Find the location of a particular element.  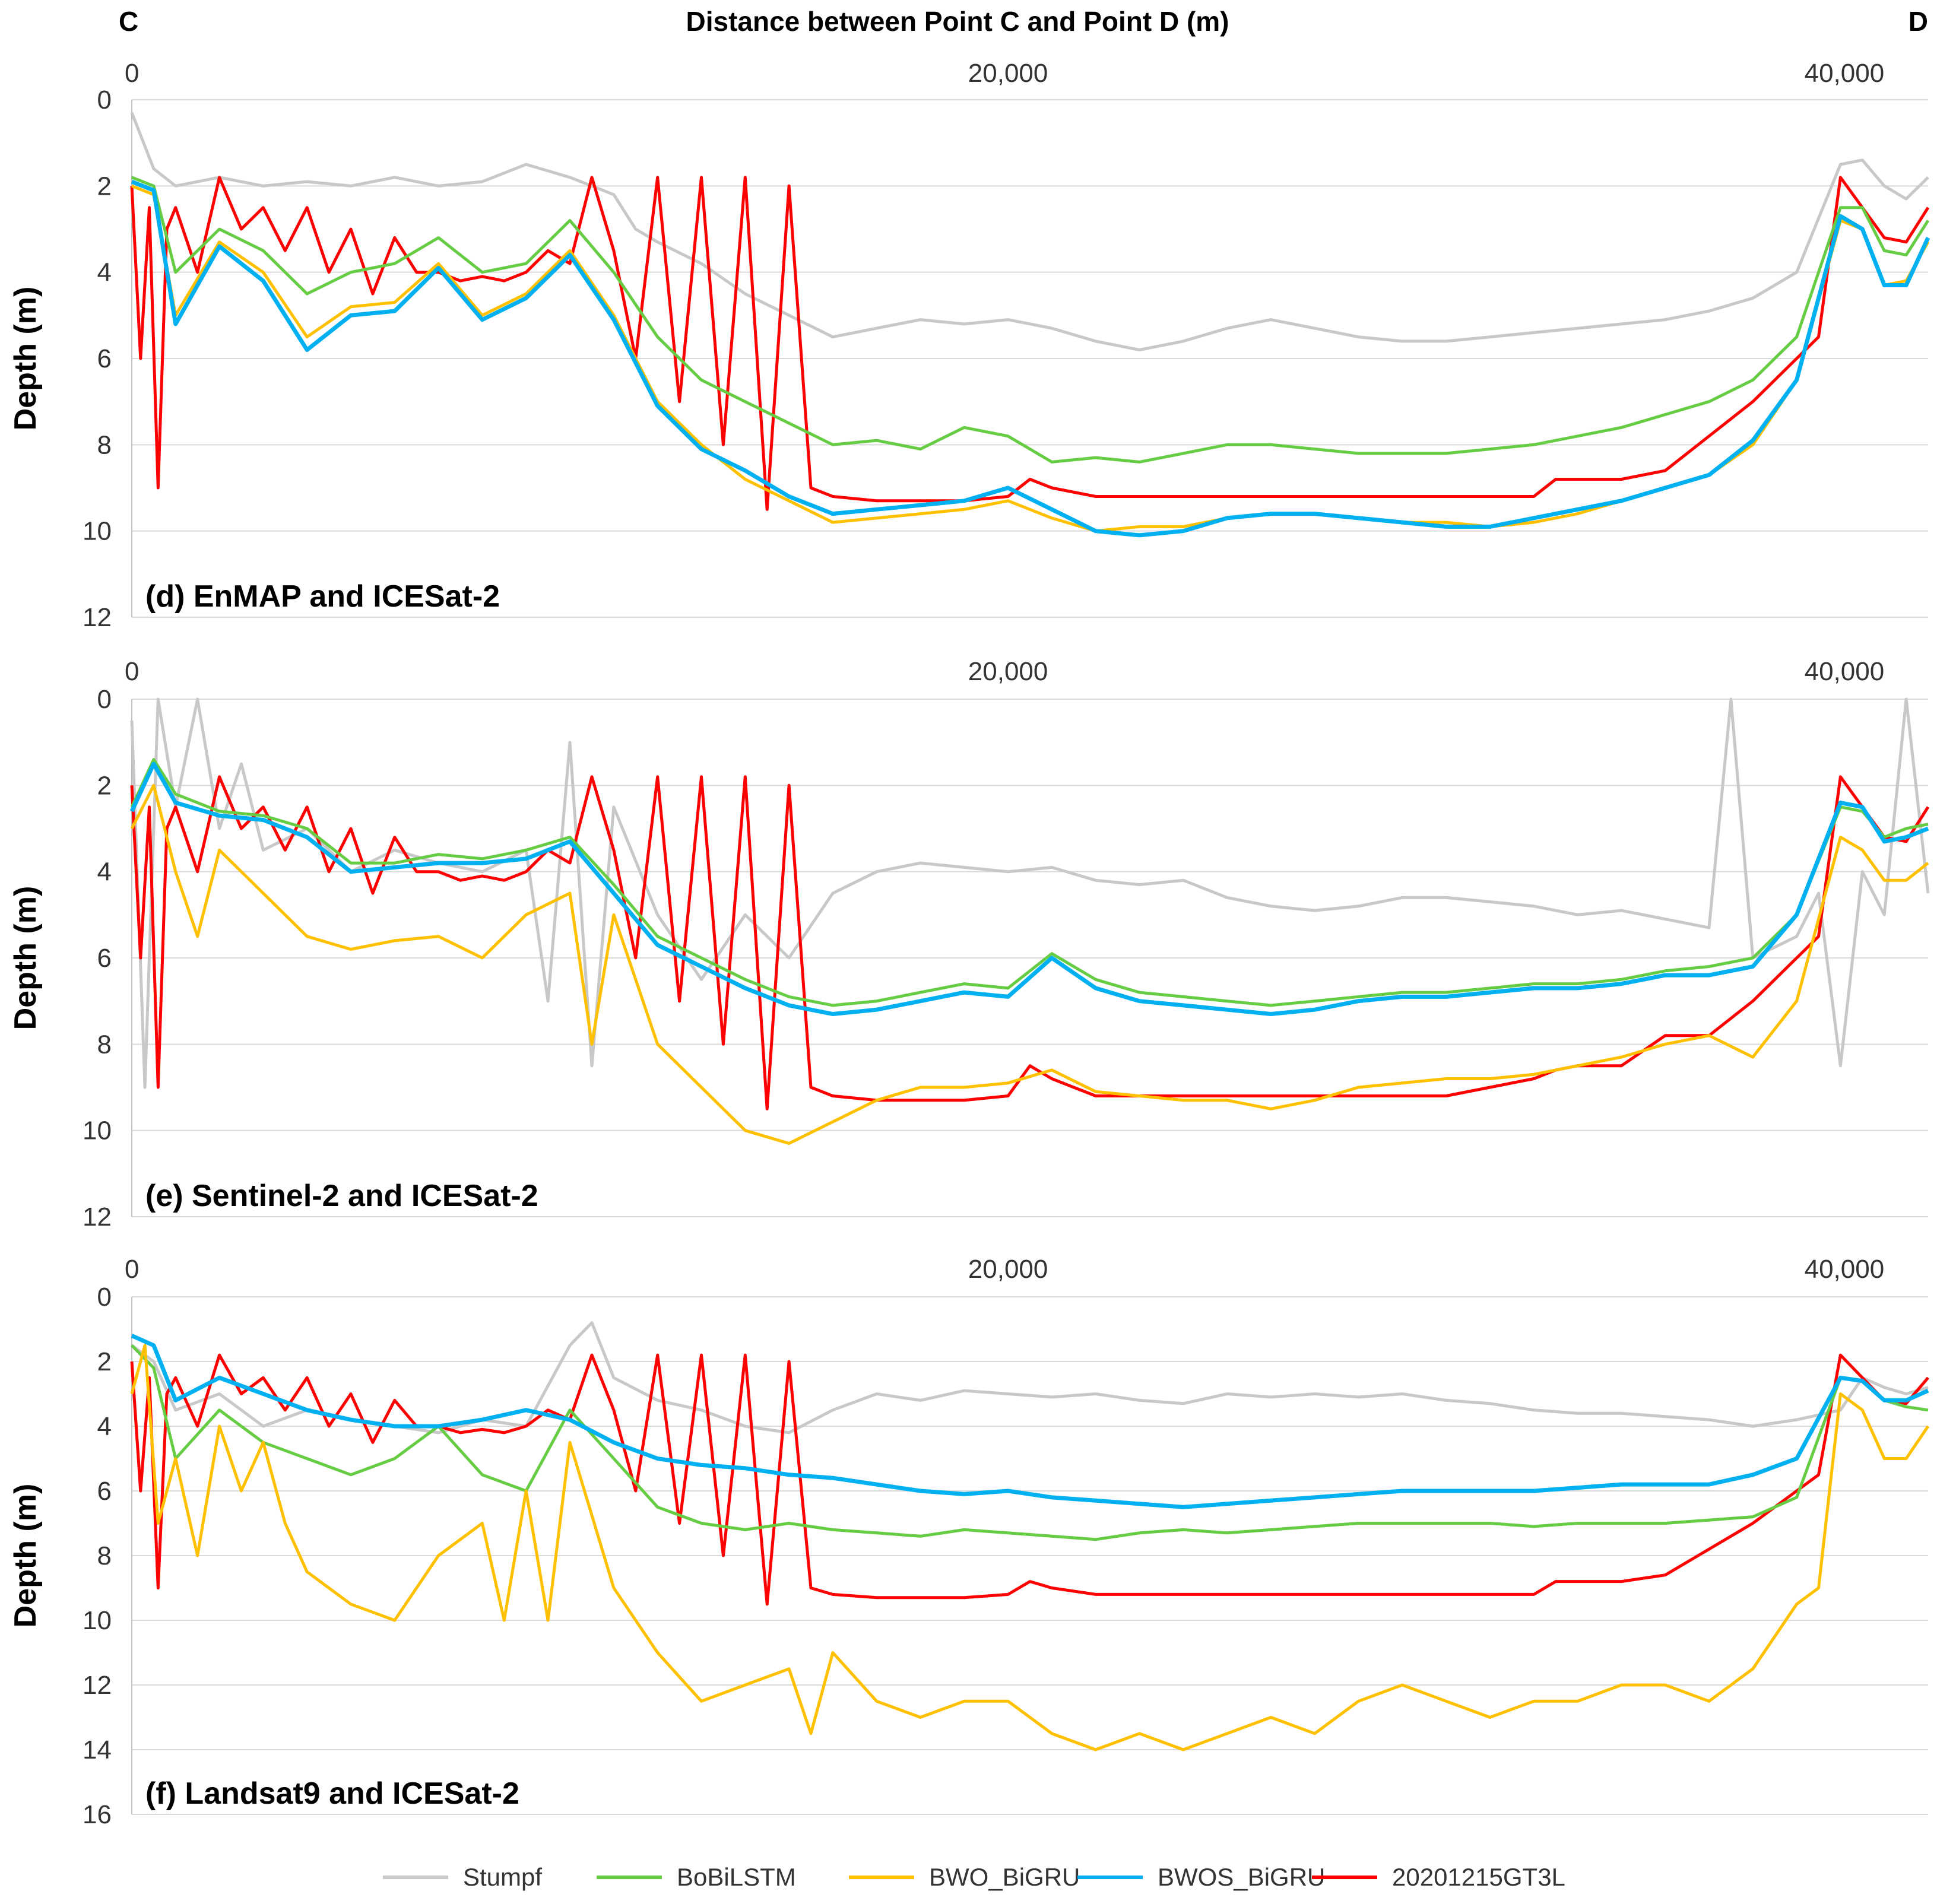

legend-item: BWOS_BiGRU is located at coordinates (1201, 1877).